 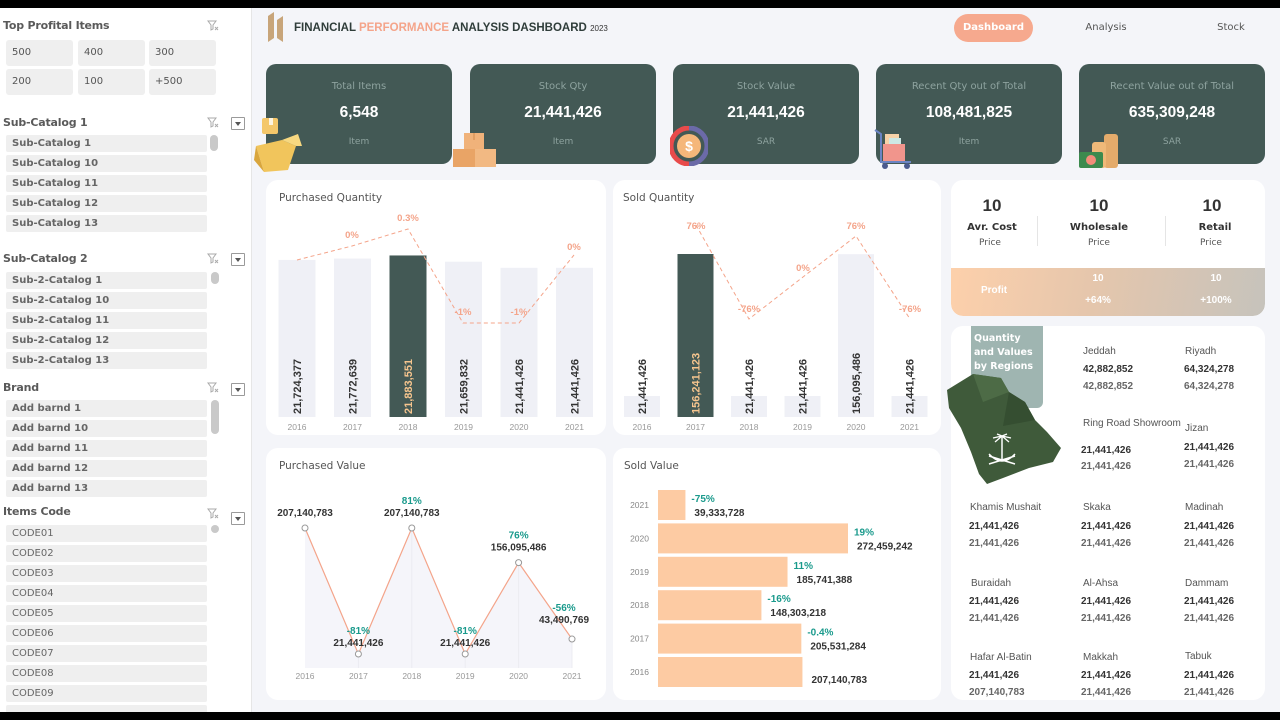 What do you see at coordinates (991, 583) in the screenshot?
I see `region-name: Buraidah` at bounding box center [991, 583].